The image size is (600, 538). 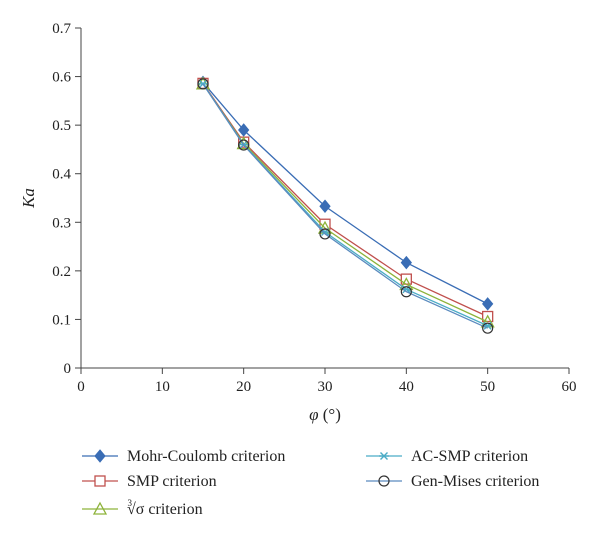 I want to click on x-tick-label: 30, so click(x=325, y=387).